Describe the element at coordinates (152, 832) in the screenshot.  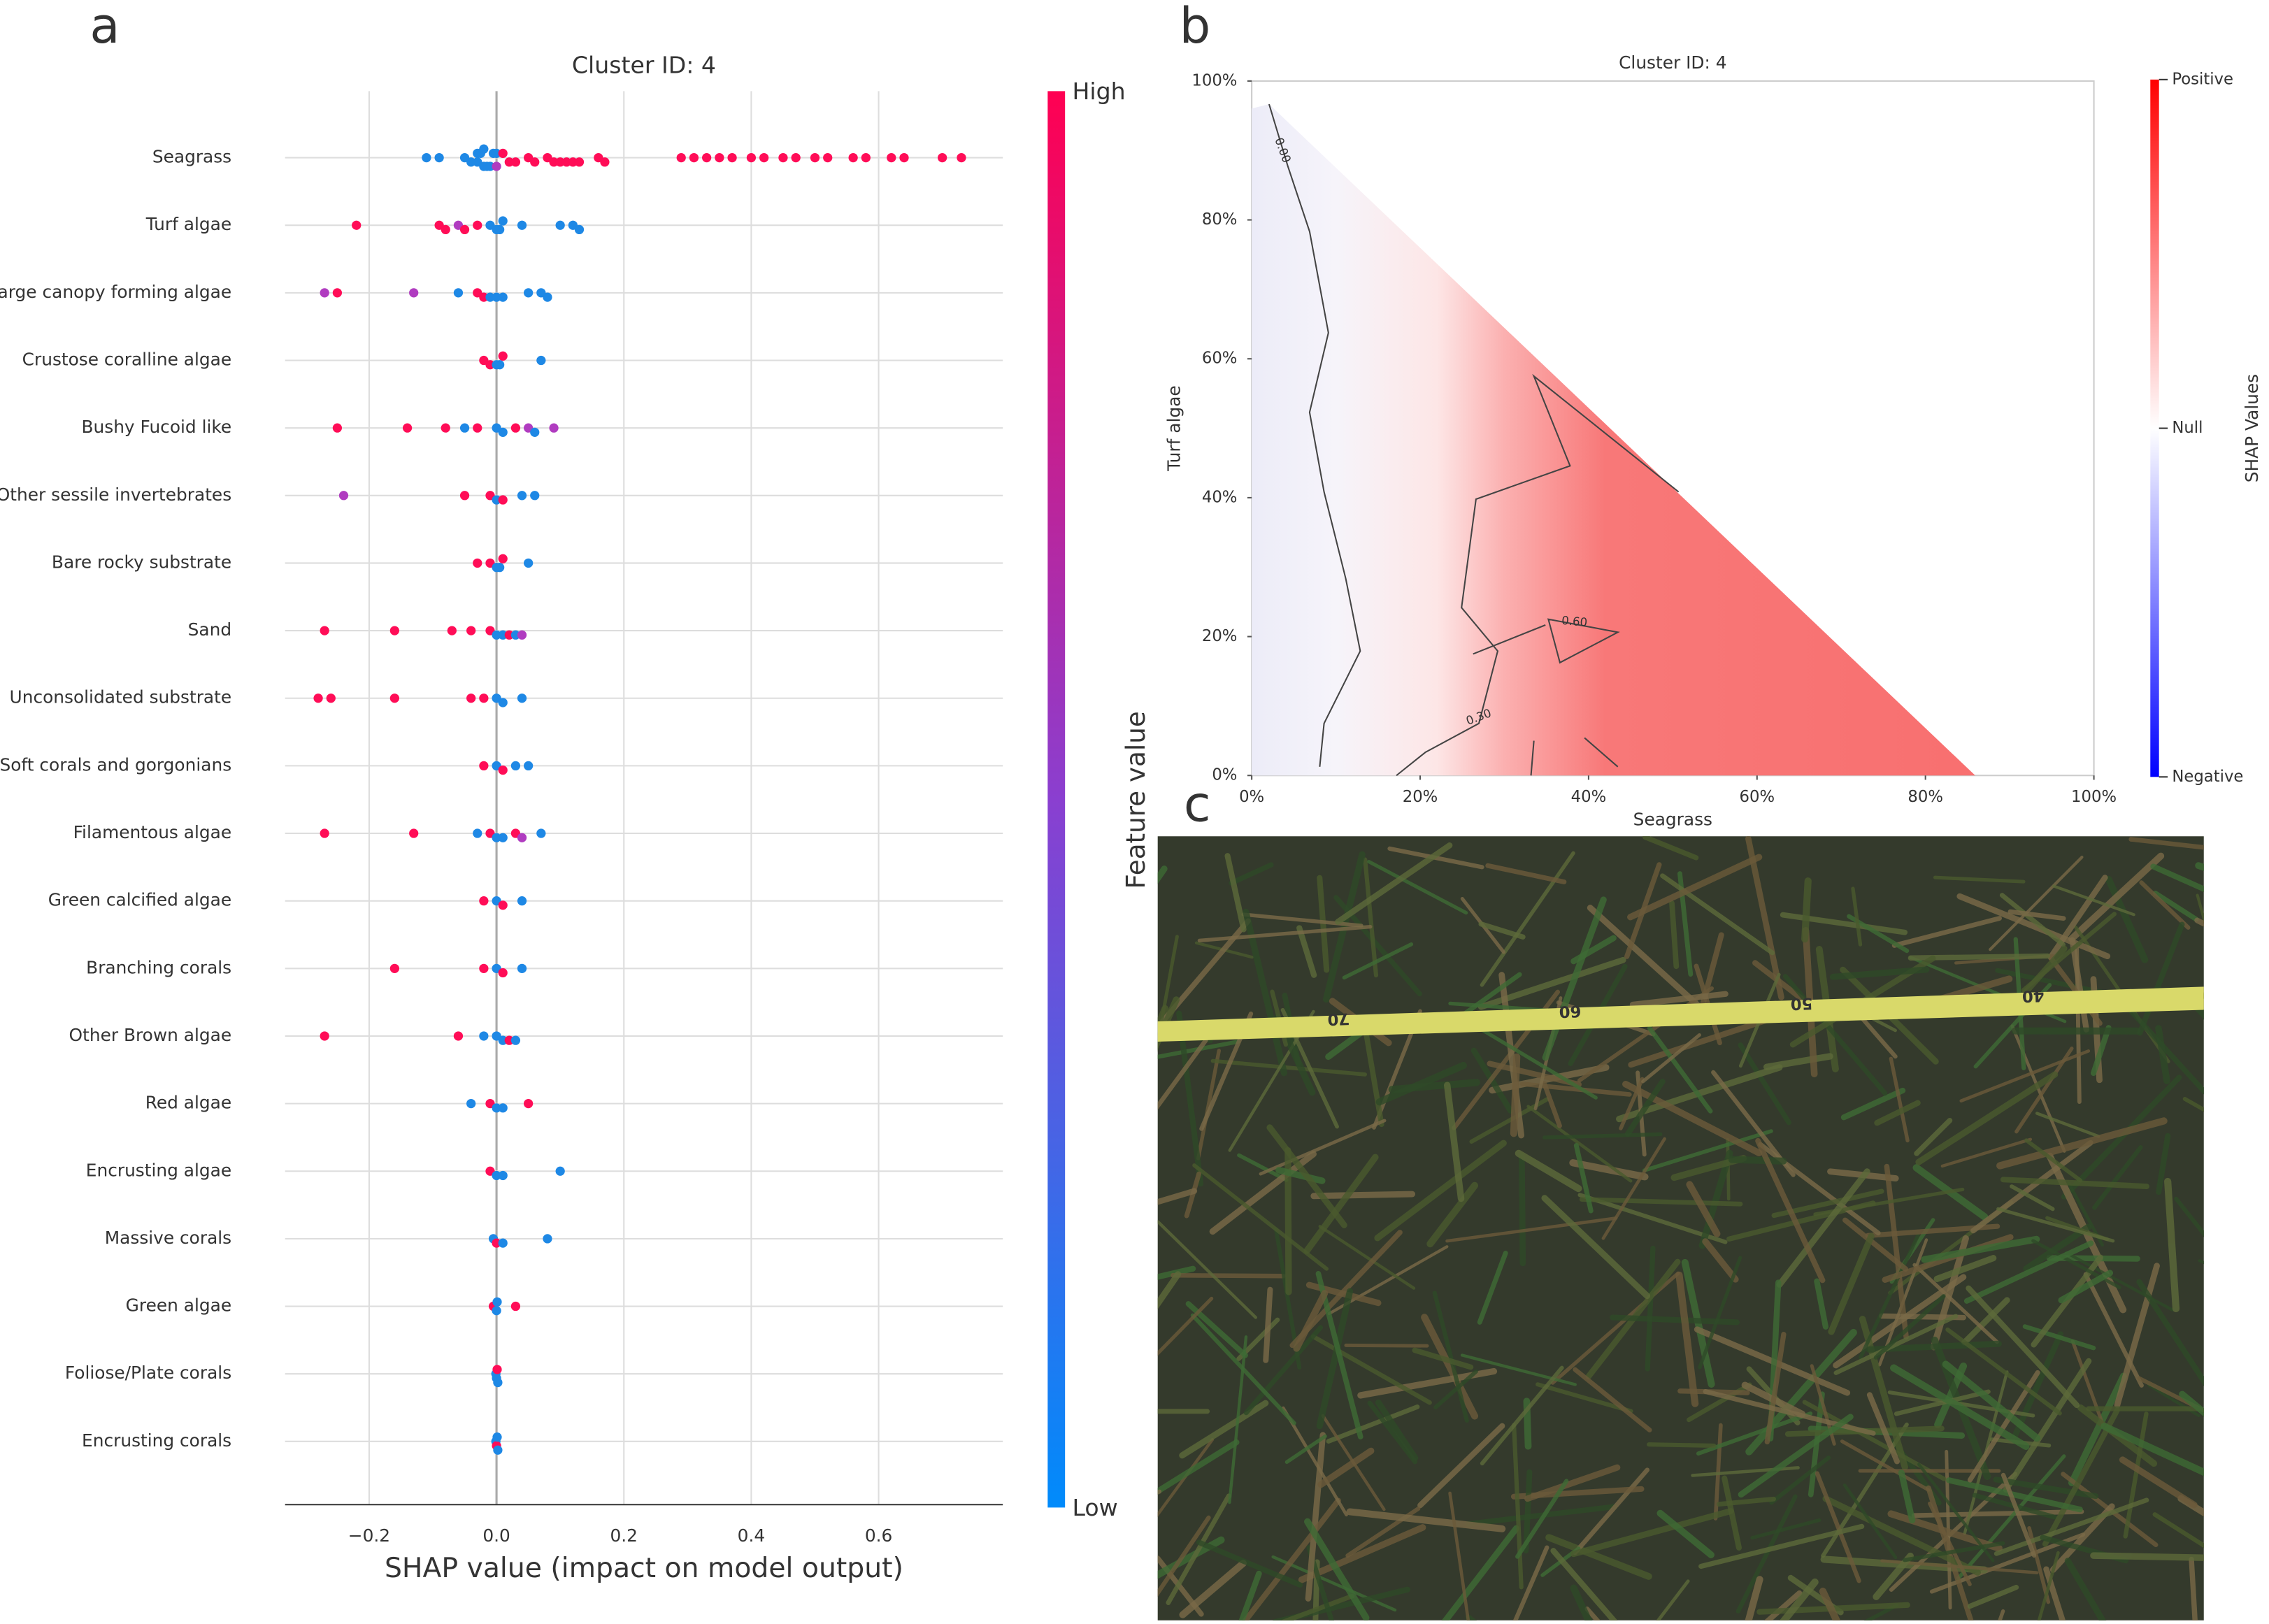
I see `category-label: Filamentous algae` at that location.